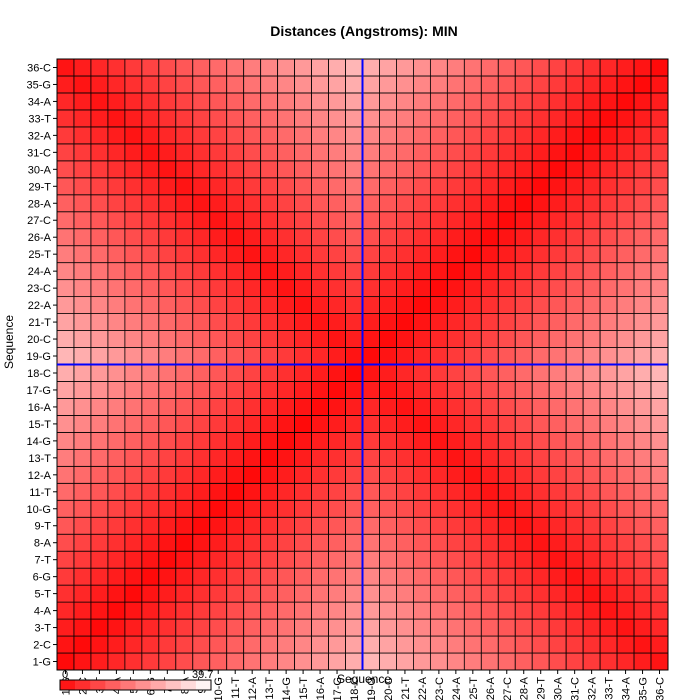  Describe the element at coordinates (406, 688) in the screenshot. I see `x-tick-label: 21-T` at that location.